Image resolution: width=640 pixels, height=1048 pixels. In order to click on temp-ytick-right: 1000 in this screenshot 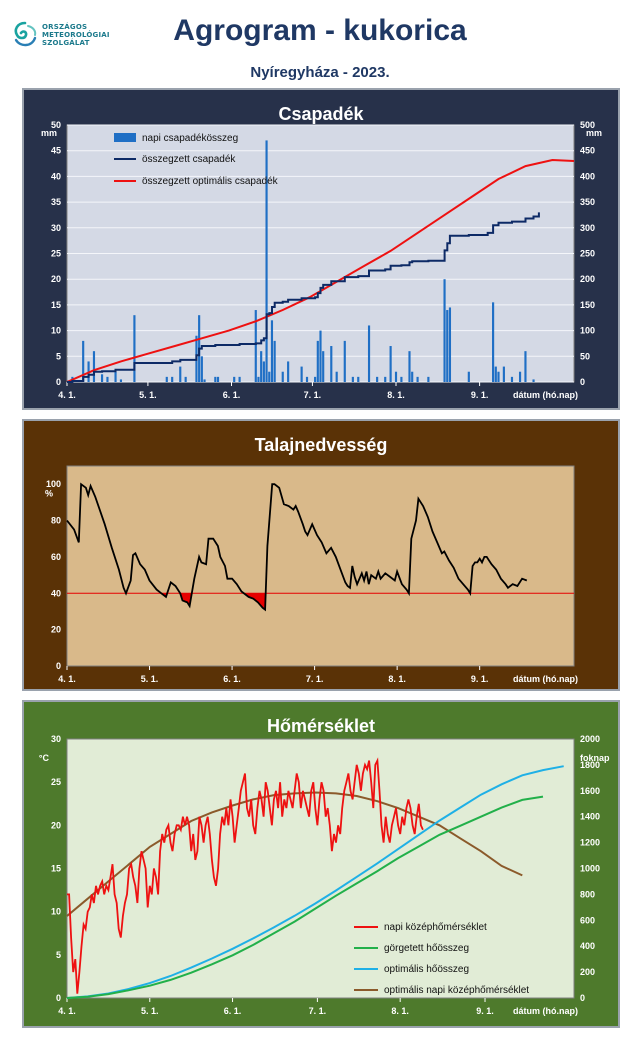, I will do `click(590, 869)`.